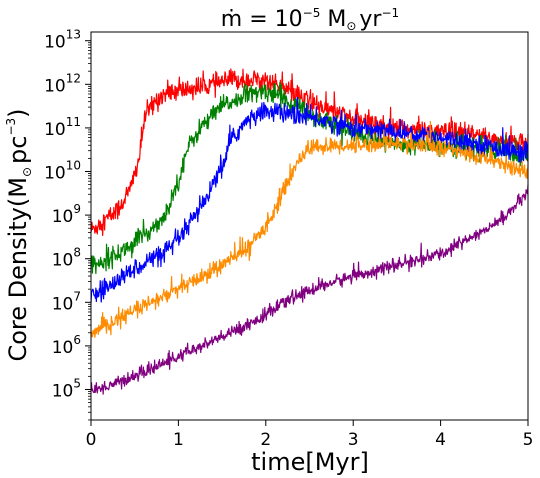  Describe the element at coordinates (312, 13) in the screenshot. I see `title-exp: −5` at that location.